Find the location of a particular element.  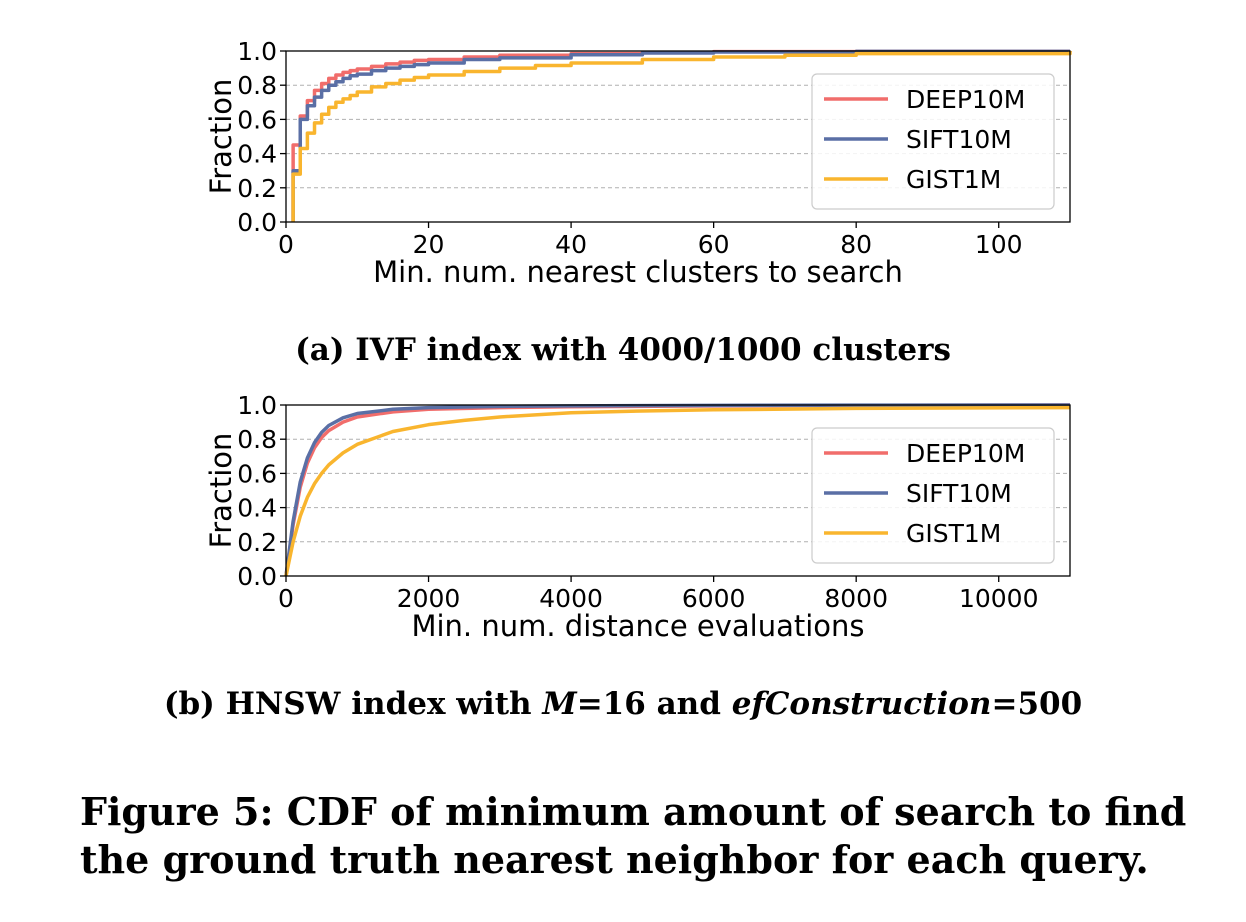

subcaption-b-efconstruction: efConstruction is located at coordinates (861, 704).